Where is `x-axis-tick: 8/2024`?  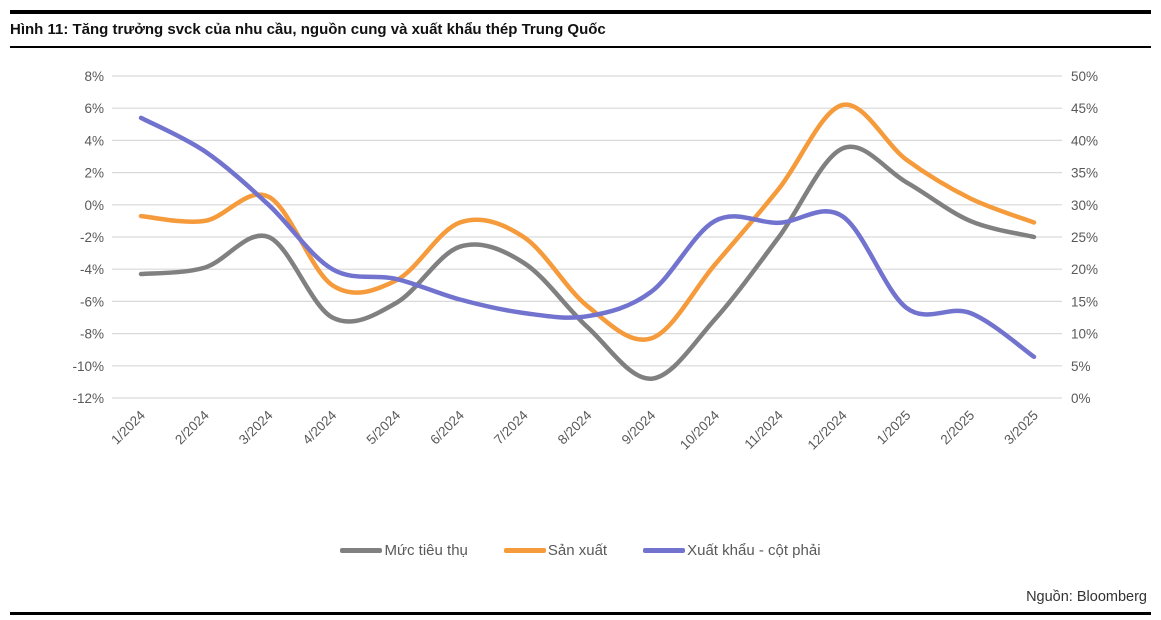
x-axis-tick: 8/2024 is located at coordinates (575, 427).